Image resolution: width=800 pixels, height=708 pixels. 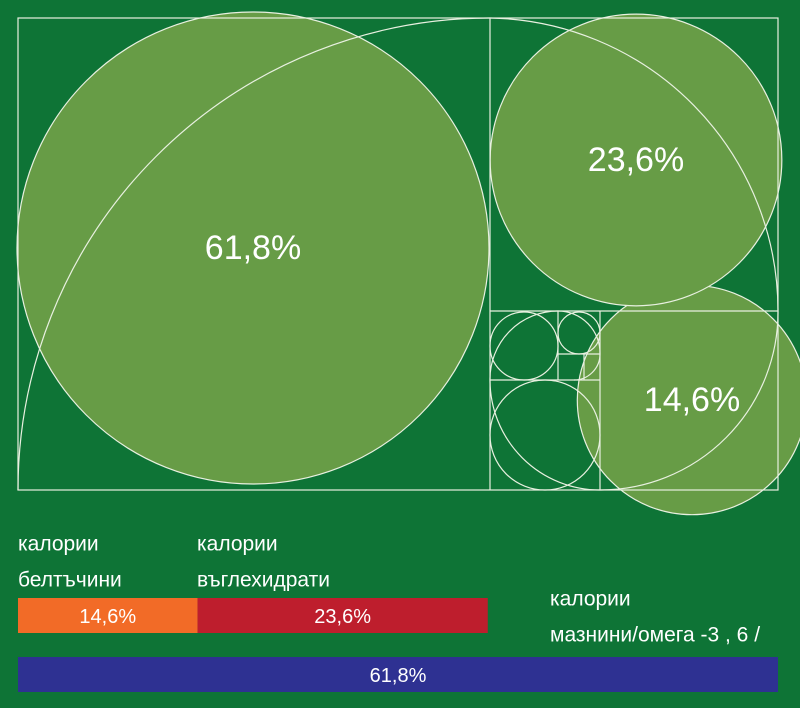 What do you see at coordinates (636, 160) in the screenshot?
I see `circle-label: 23,6%` at bounding box center [636, 160].